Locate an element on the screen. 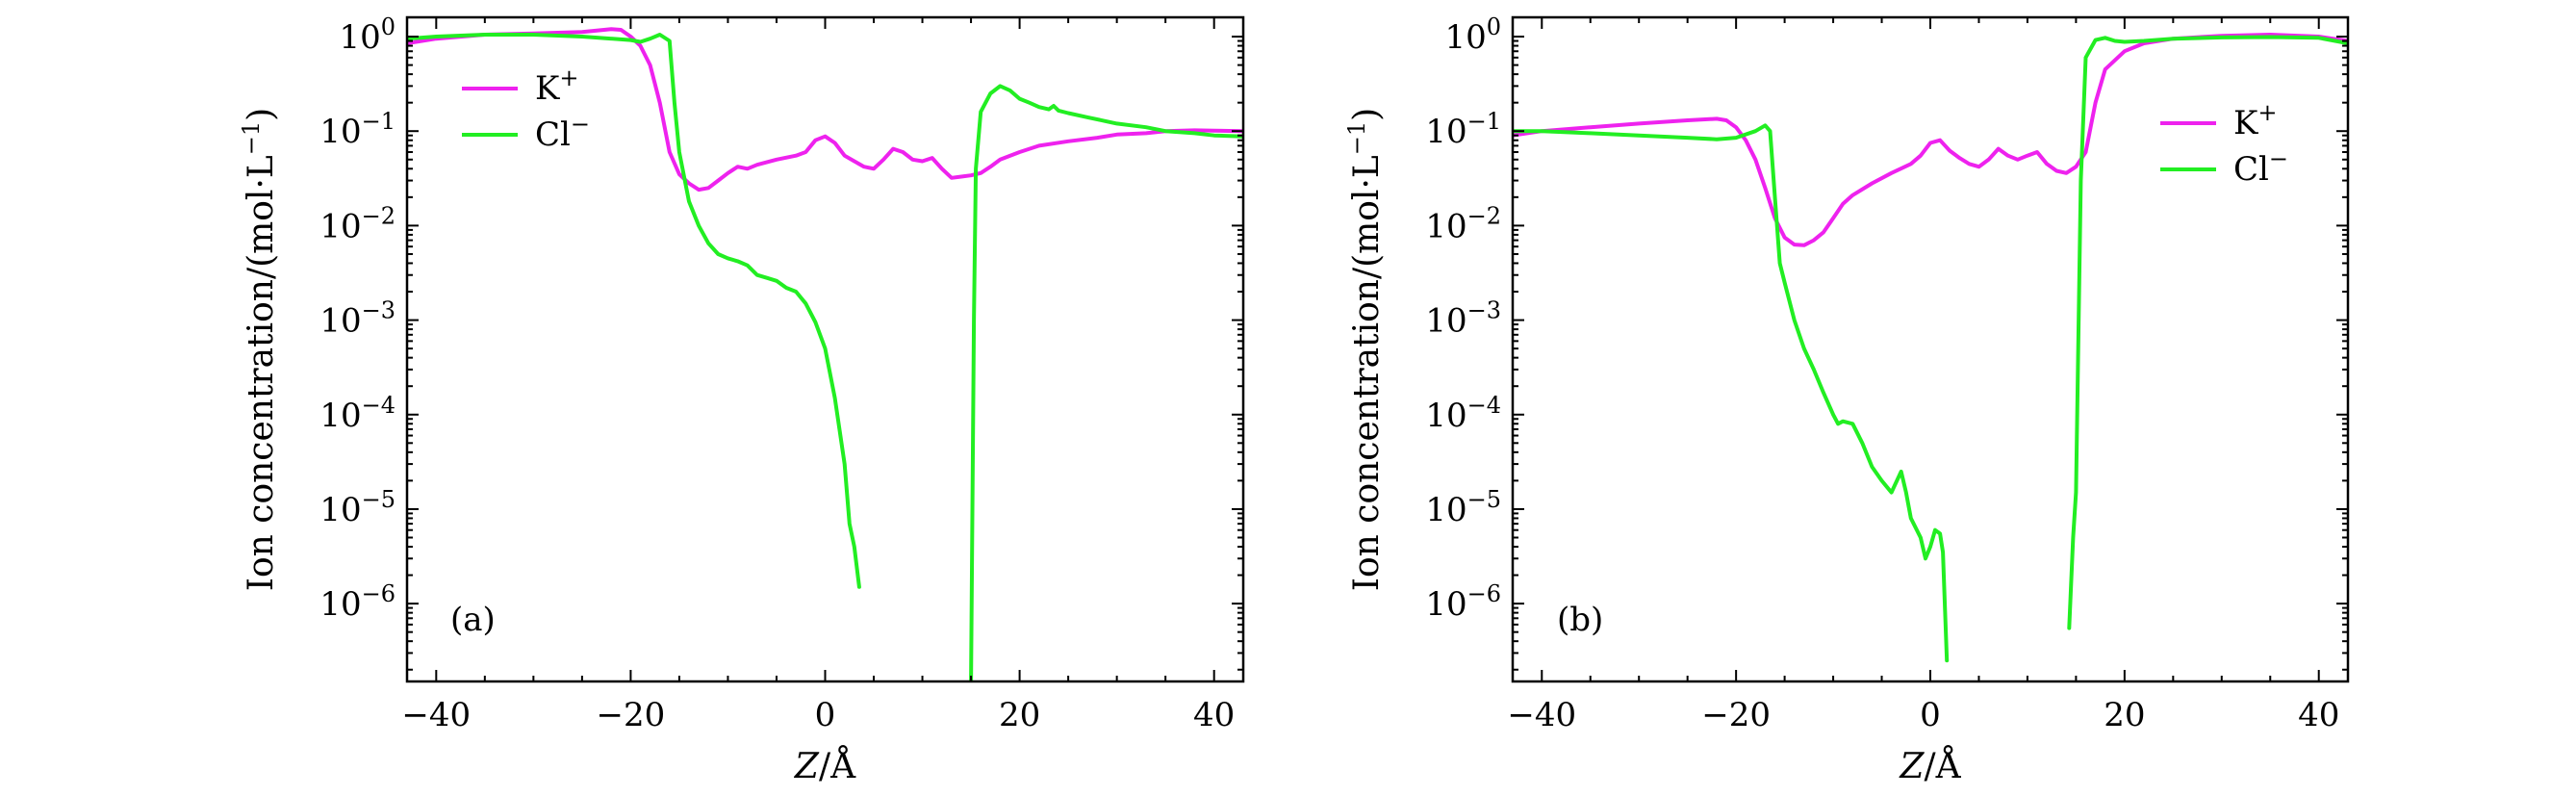  panel-label: (b) is located at coordinates (1580, 620).